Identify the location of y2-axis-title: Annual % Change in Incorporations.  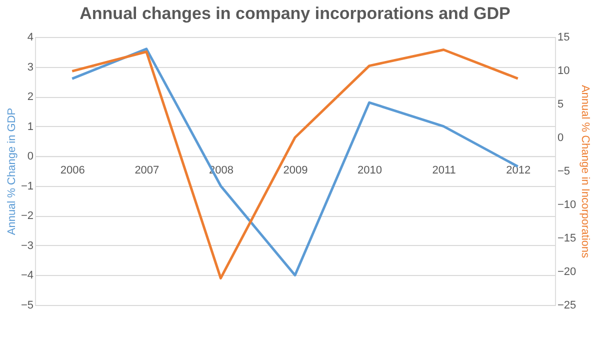
(585, 171).